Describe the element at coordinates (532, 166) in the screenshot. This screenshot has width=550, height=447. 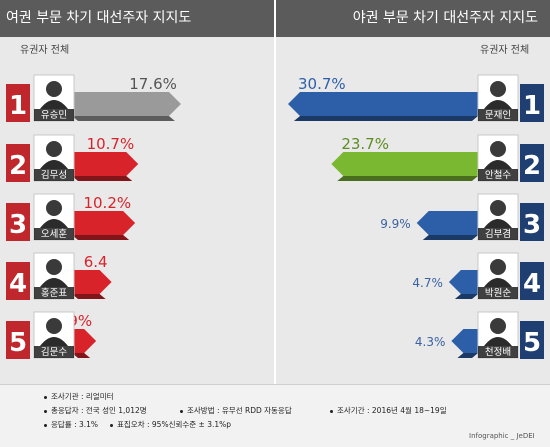
I see `right-rank-1: 2` at that location.